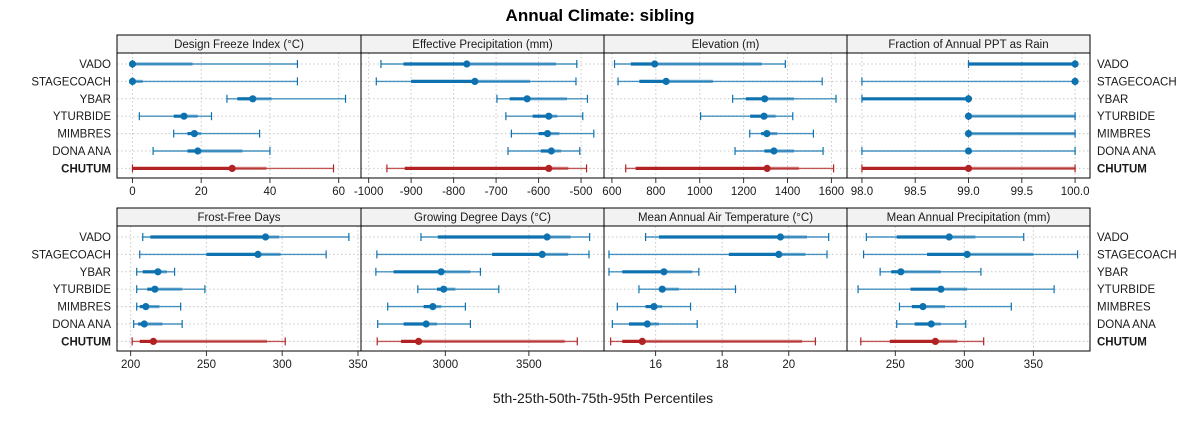 This screenshot has height=425, width=1200. I want to click on panel-mean-annual-air-temperature-c: Mean Annual Air Temperature (°C) 16 18 20, so click(725, 289).